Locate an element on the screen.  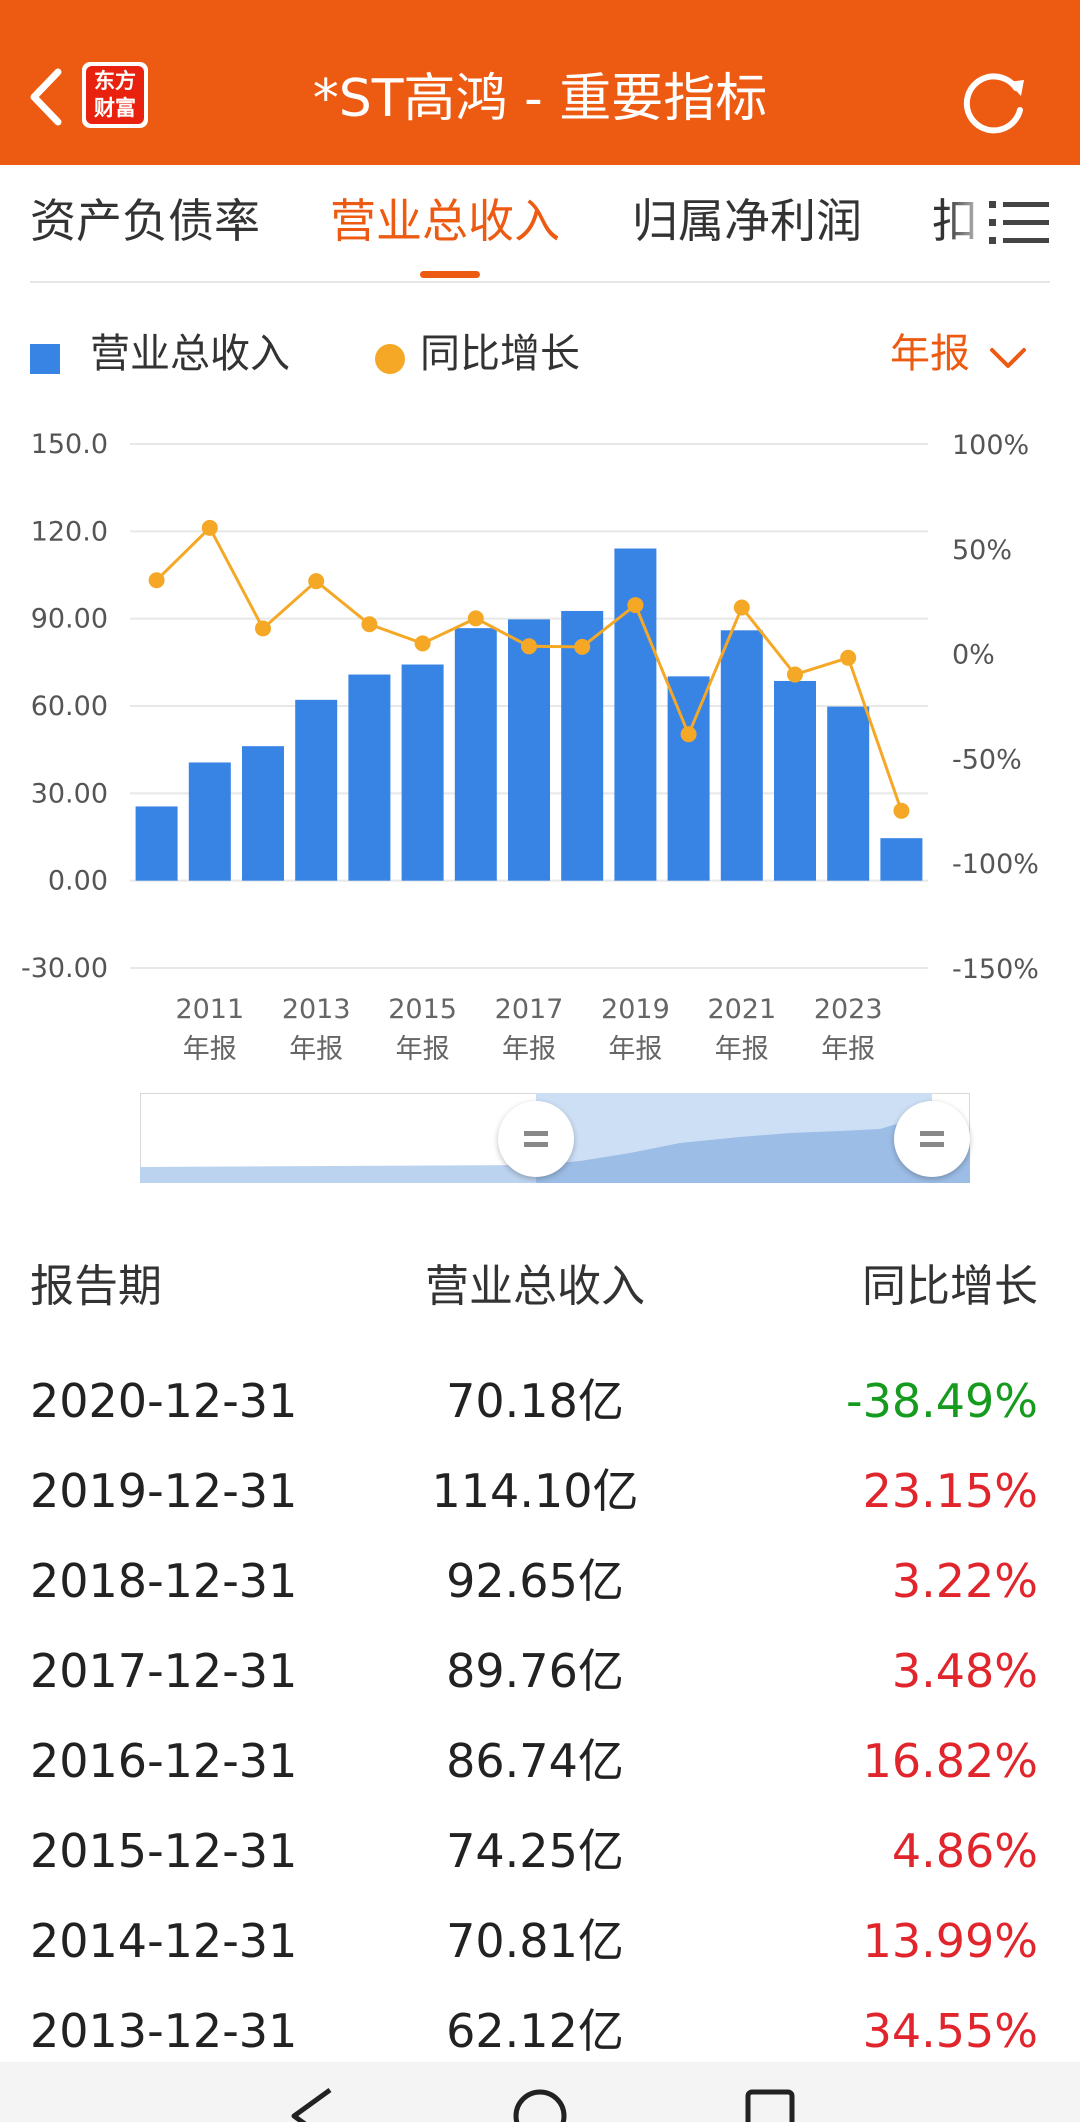
back-button is located at coordinates (47, 97).